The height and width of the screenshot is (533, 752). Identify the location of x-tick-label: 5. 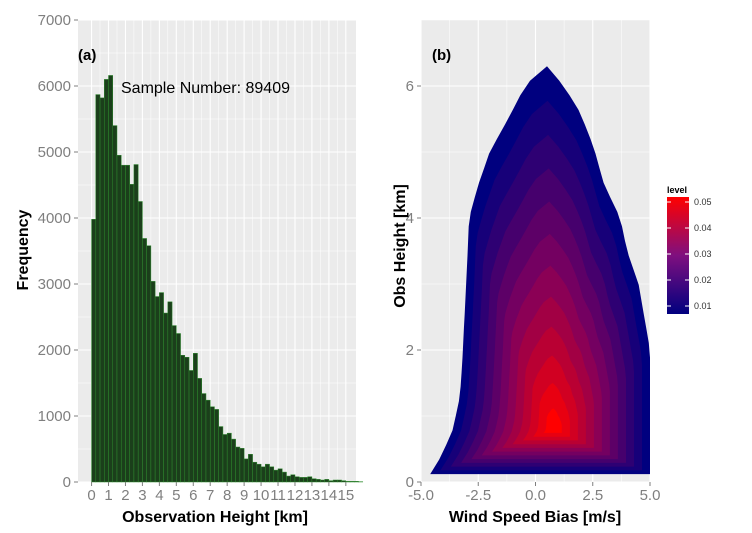
(176, 495).